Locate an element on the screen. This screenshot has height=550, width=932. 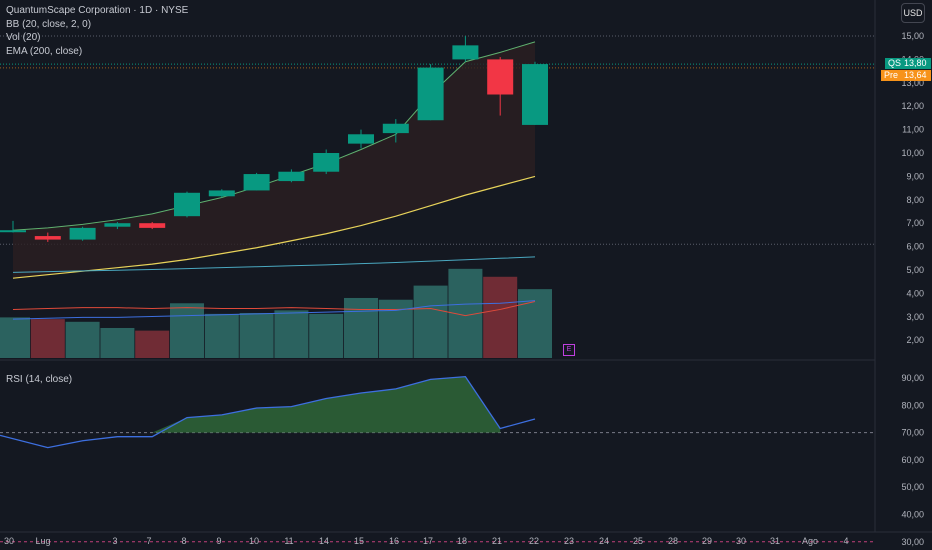
time-axis-tick: Lug is located at coordinates (42, 541).